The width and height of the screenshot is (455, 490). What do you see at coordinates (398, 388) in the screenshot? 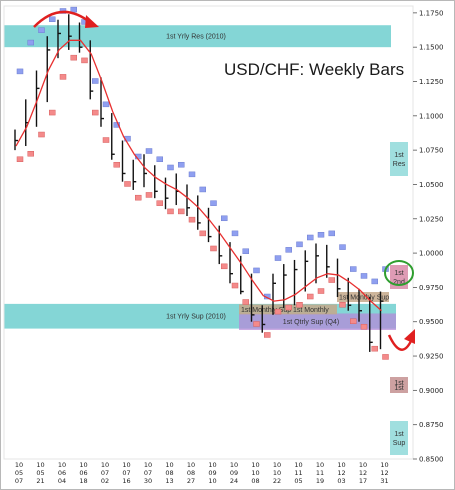
I see `side-level-line2-2: 1st` at bounding box center [398, 388].